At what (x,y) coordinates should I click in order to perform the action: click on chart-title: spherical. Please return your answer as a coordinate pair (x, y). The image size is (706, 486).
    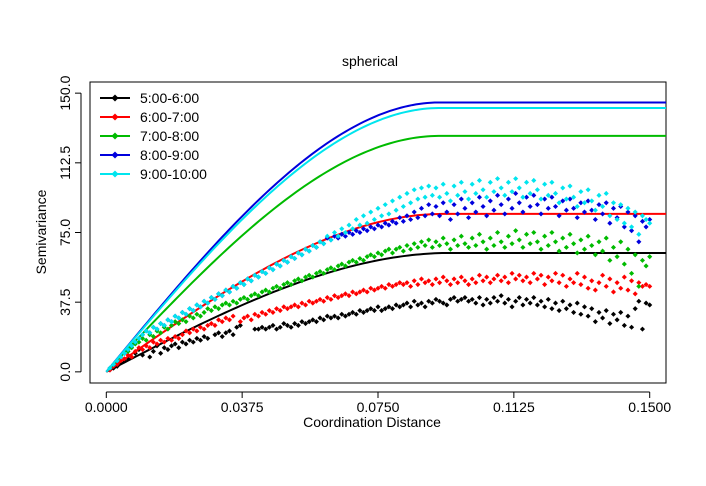
    Looking at the image, I should click on (370, 61).